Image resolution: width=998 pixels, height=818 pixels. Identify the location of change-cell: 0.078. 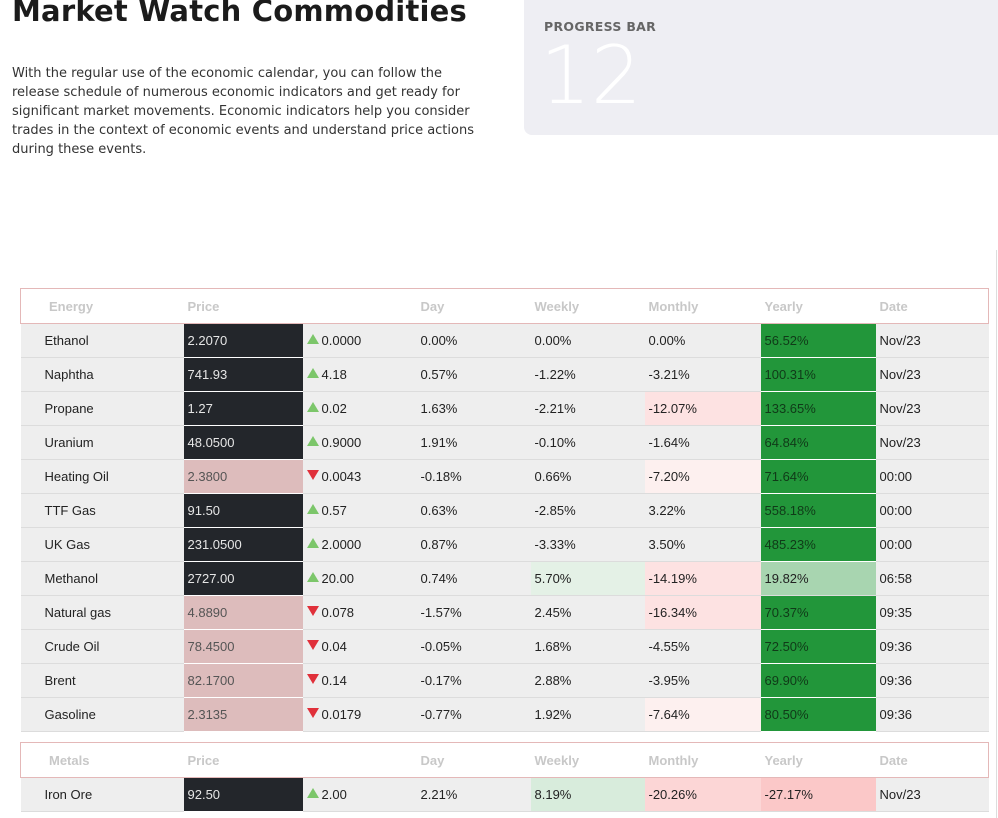
(359, 612).